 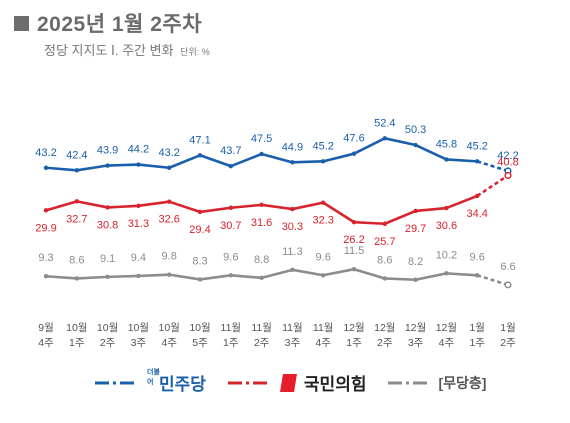 I want to click on data-label-ppp: 29.4, so click(x=199, y=230).